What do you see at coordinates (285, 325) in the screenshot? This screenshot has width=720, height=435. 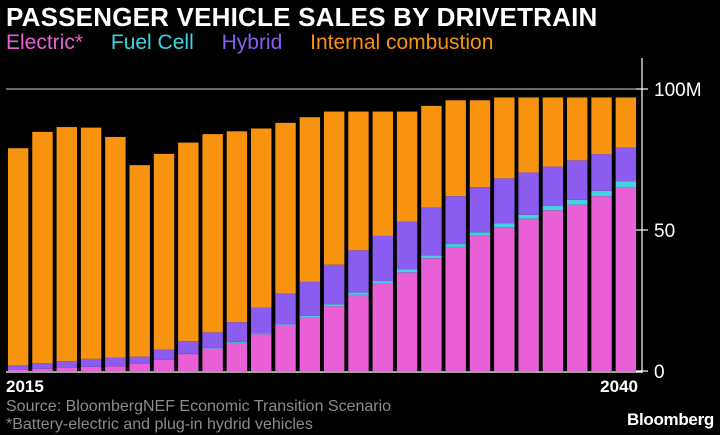 I see `bar-2026-fuel-cell` at bounding box center [285, 325].